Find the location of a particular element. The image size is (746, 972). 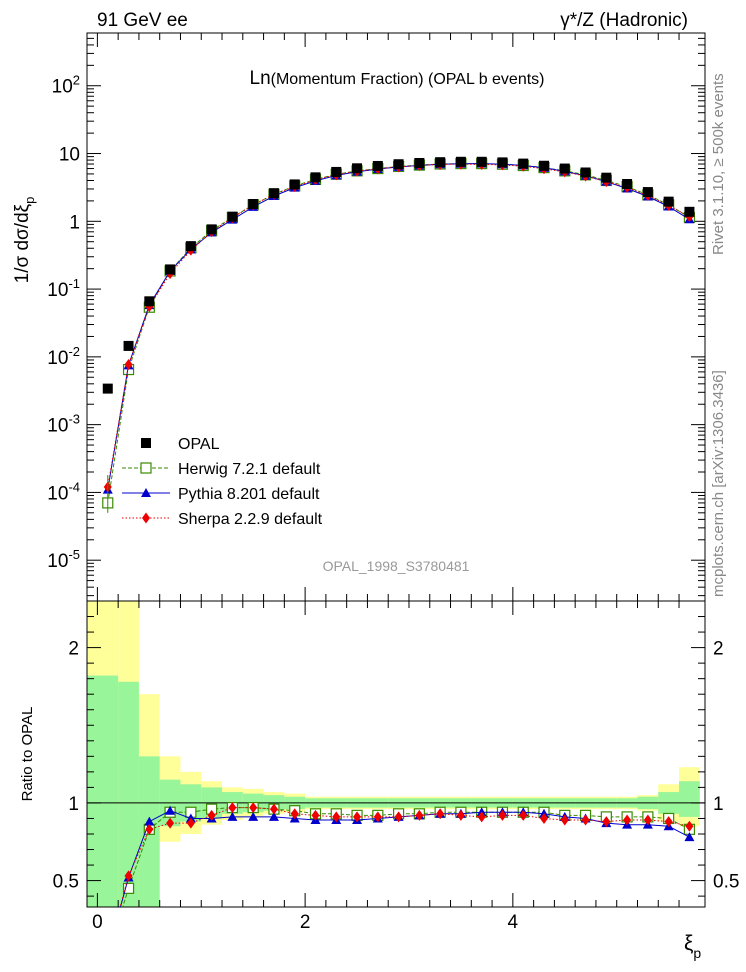

legend-label: Pythia 8.201 default is located at coordinates (249, 494).